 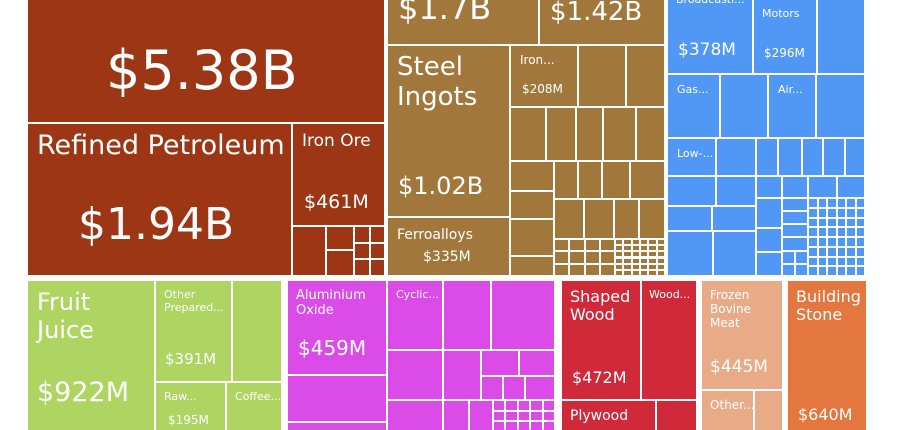 What do you see at coordinates (464, 23) in the screenshot?
I see `tile-metals-top-left: $1.7B` at bounding box center [464, 23].